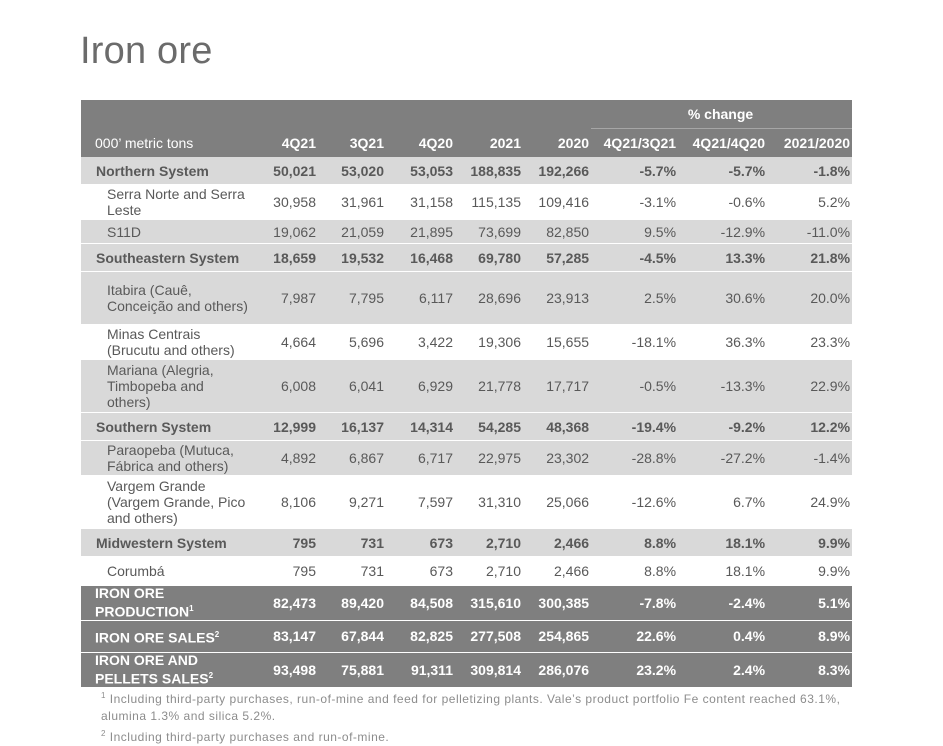 The image size is (943, 746). I want to click on table-cell: 21.8%, so click(810, 257).